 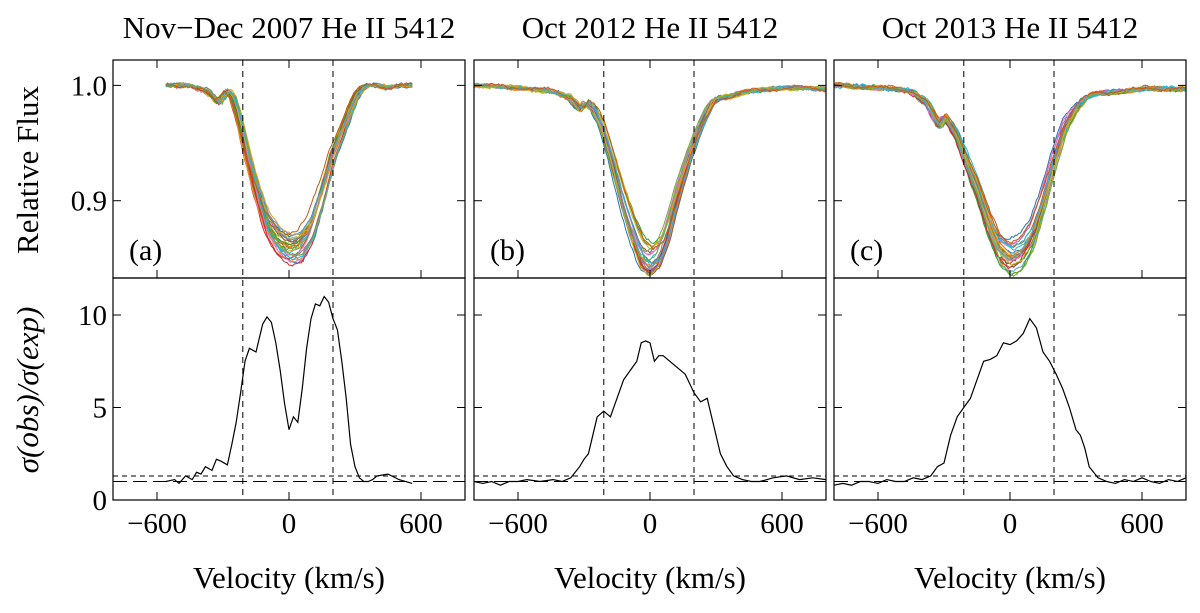 What do you see at coordinates (650, 27) in the screenshot?
I see `panel-title: Oct 2012 He II 5412` at bounding box center [650, 27].